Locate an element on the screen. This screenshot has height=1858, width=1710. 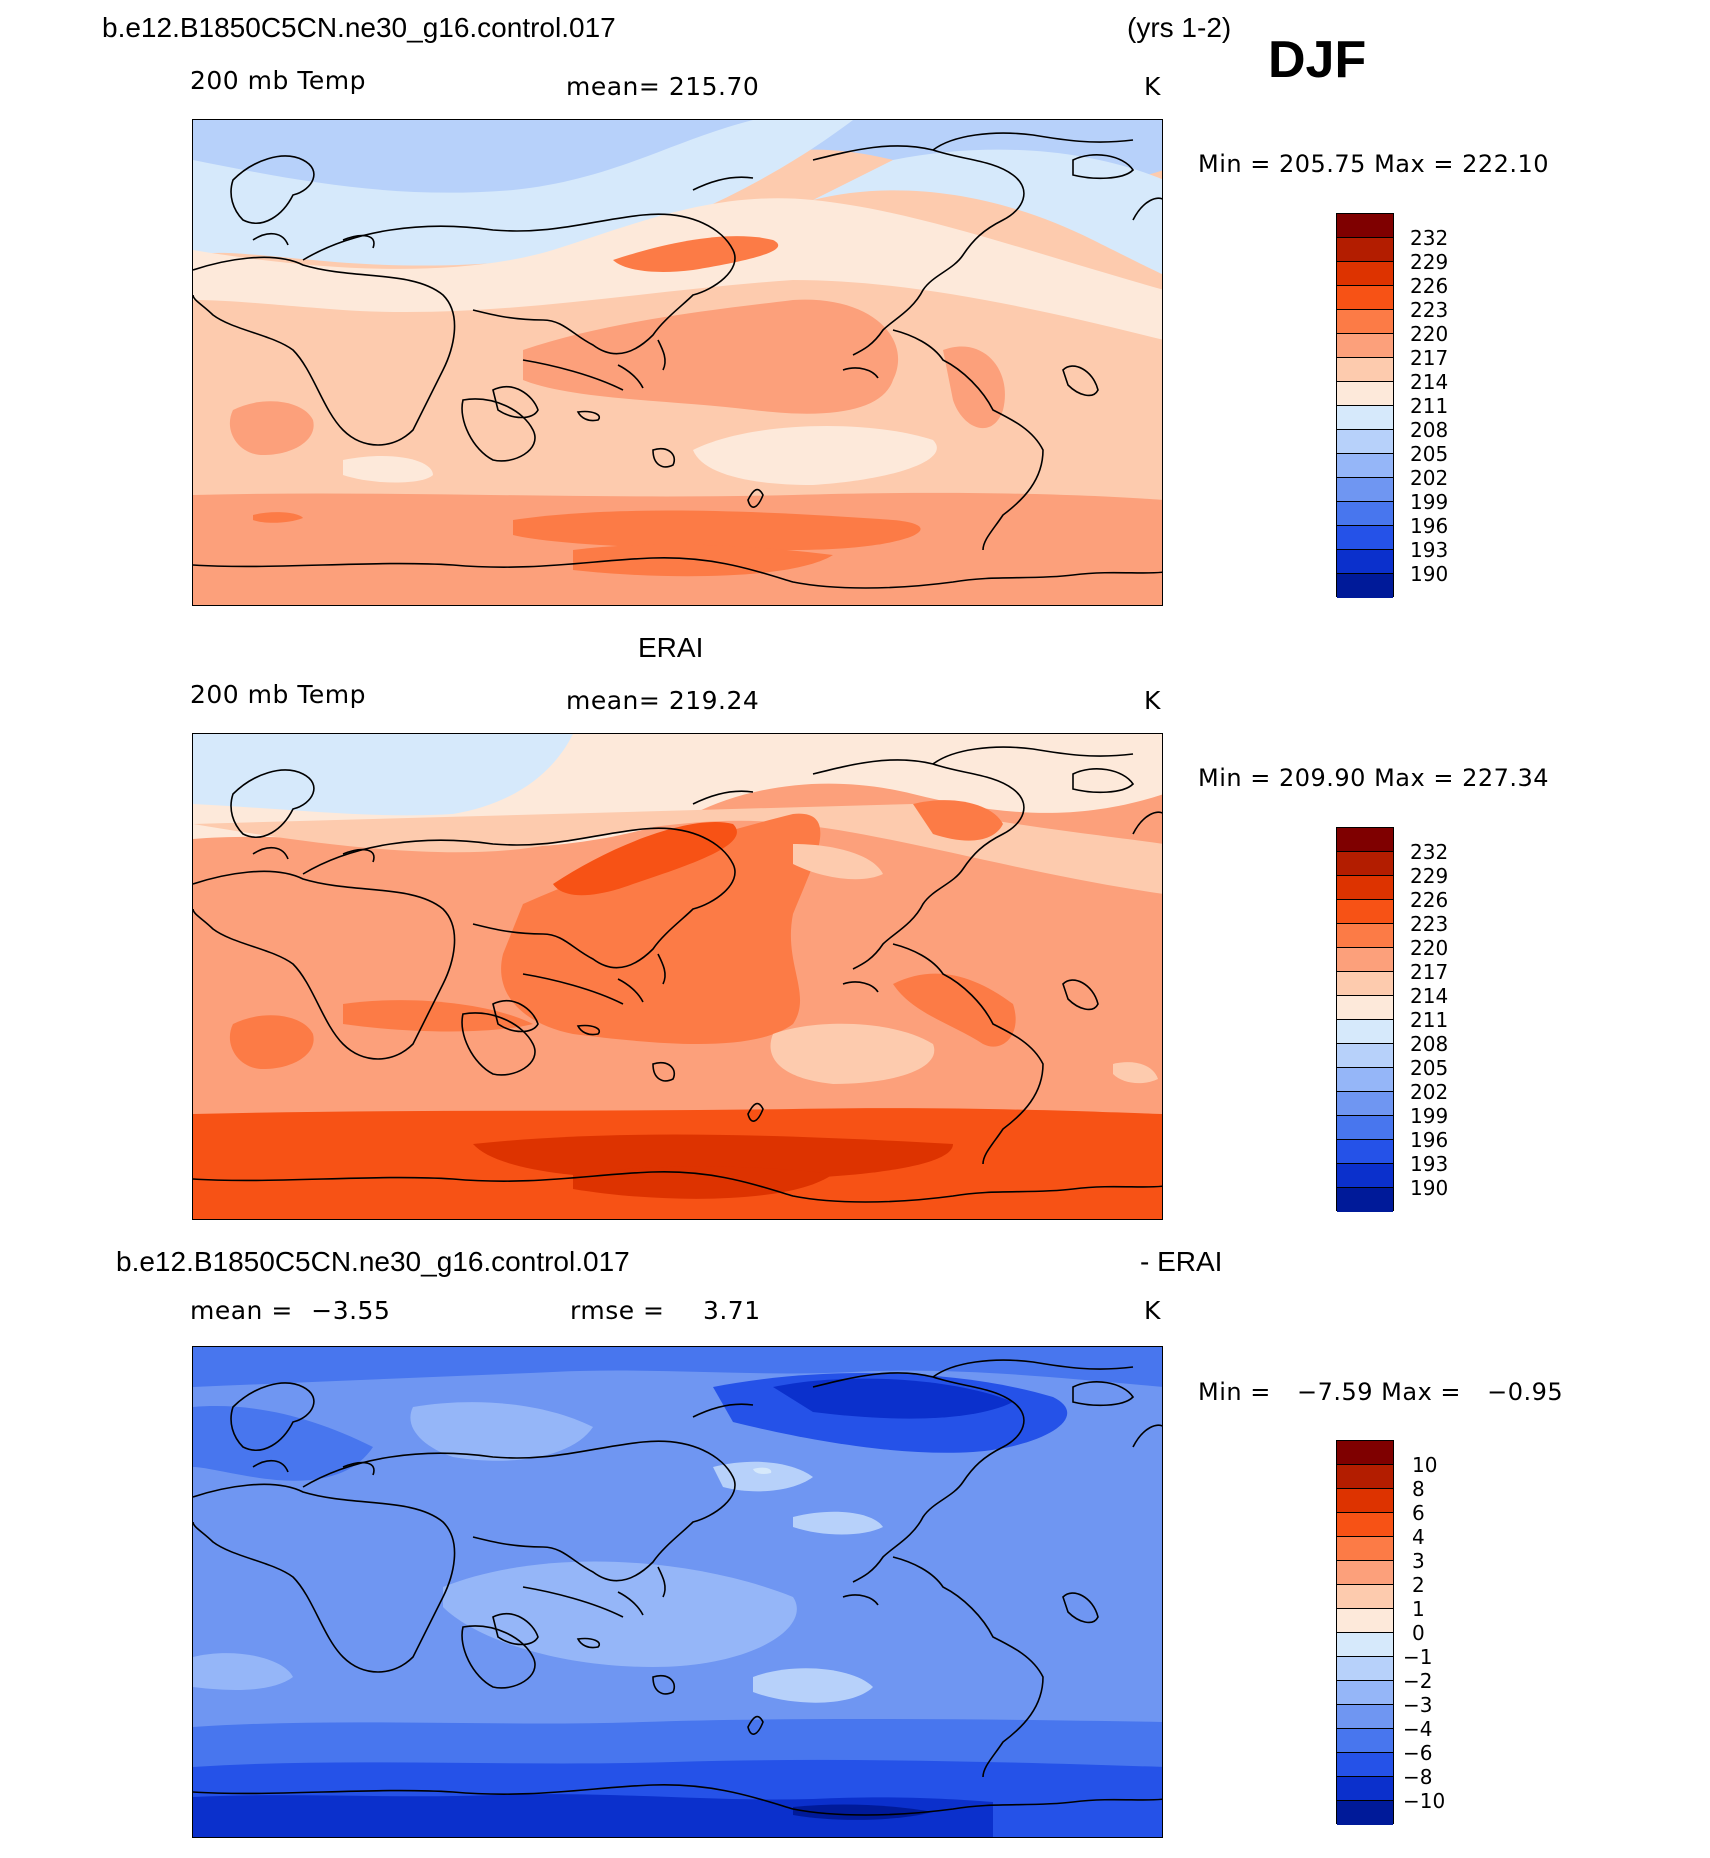
panel1-units: K is located at coordinates (1152, 86).